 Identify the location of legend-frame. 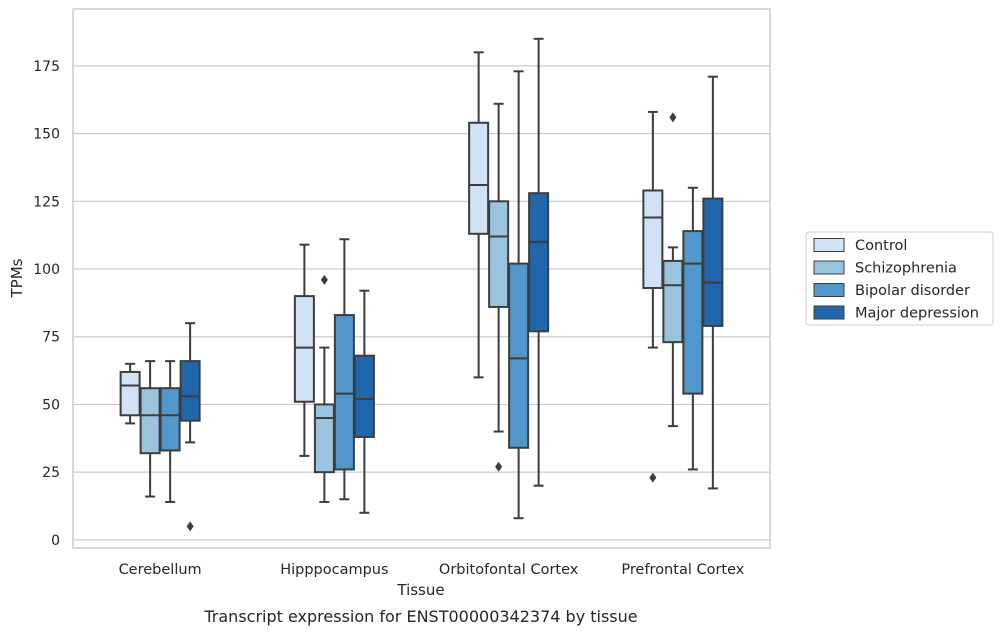
(899, 278).